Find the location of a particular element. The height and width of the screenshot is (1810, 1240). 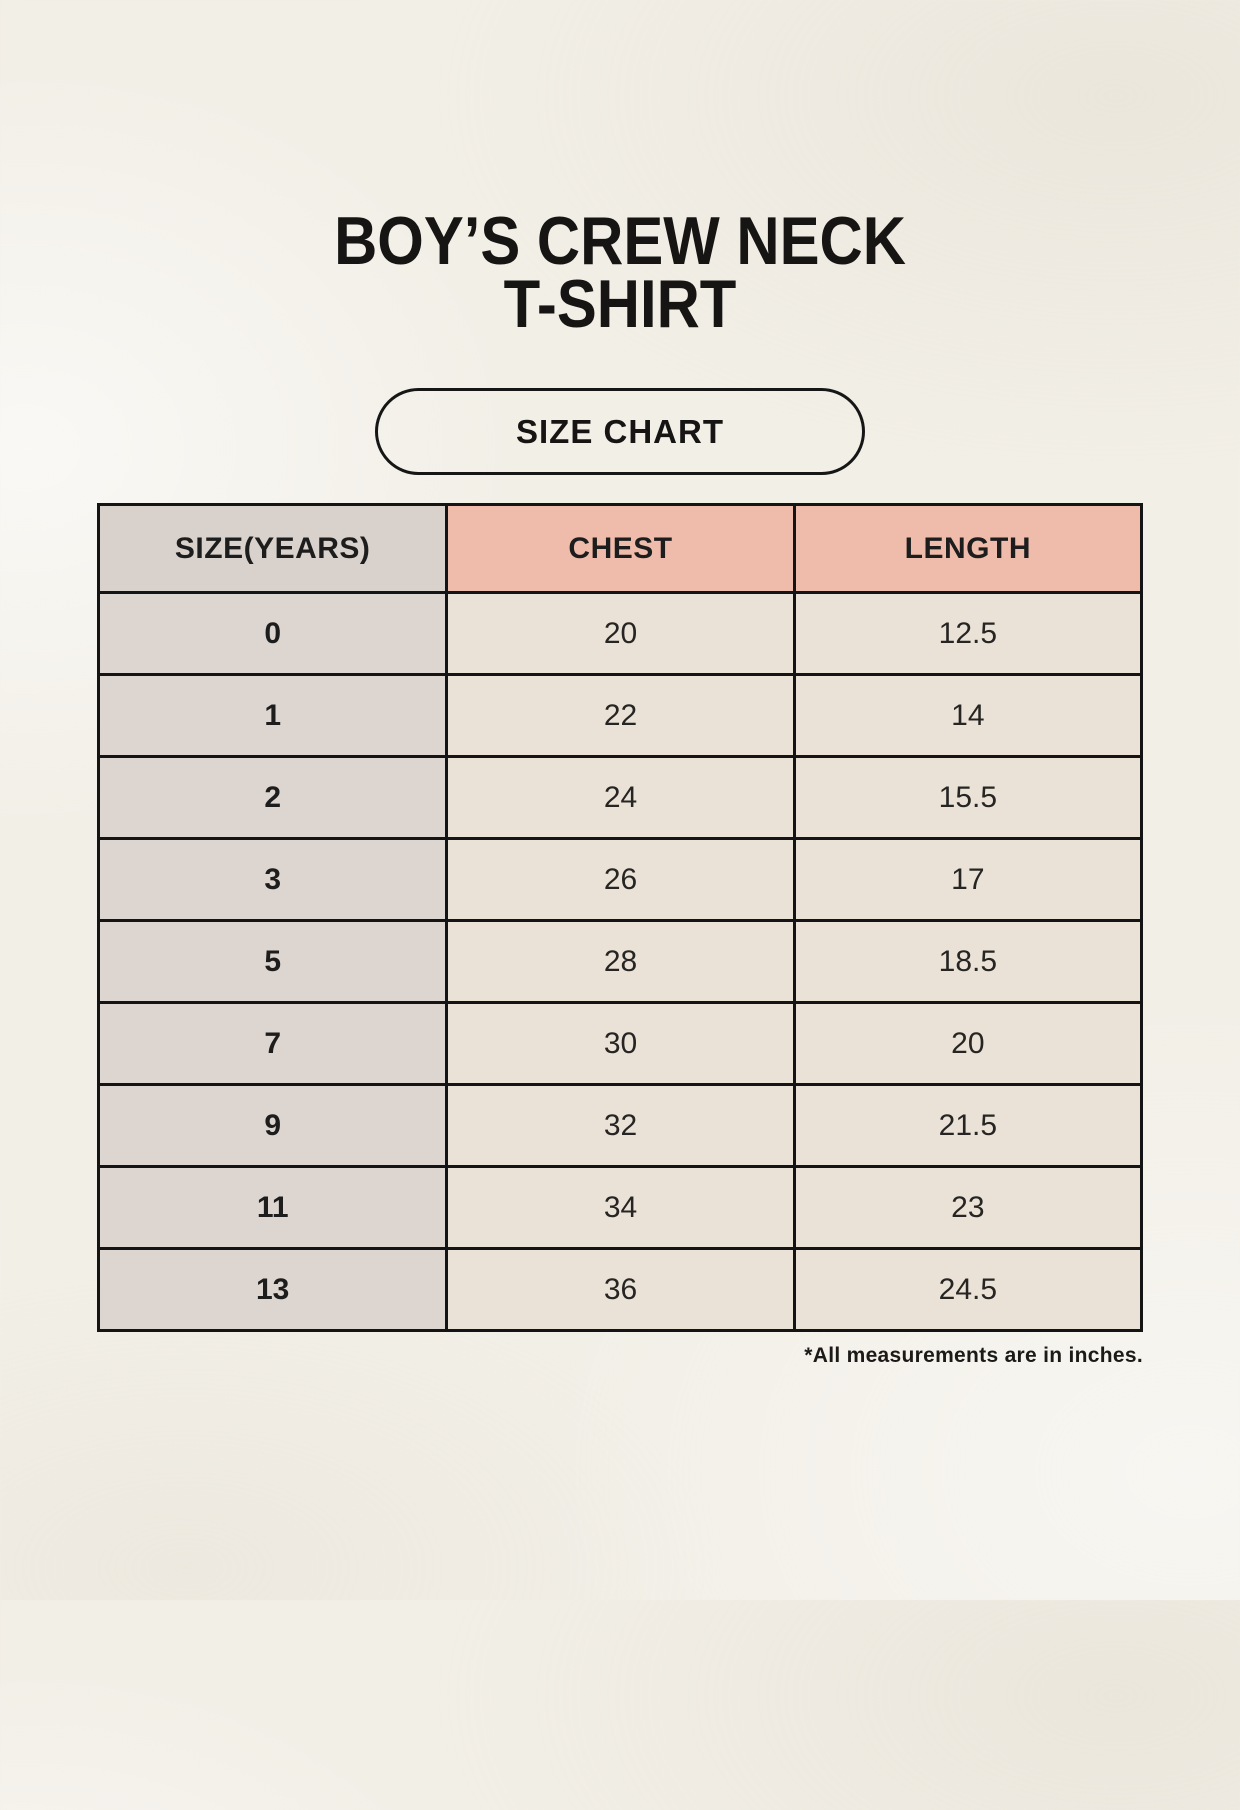

chest-cell: 20 is located at coordinates (620, 634).